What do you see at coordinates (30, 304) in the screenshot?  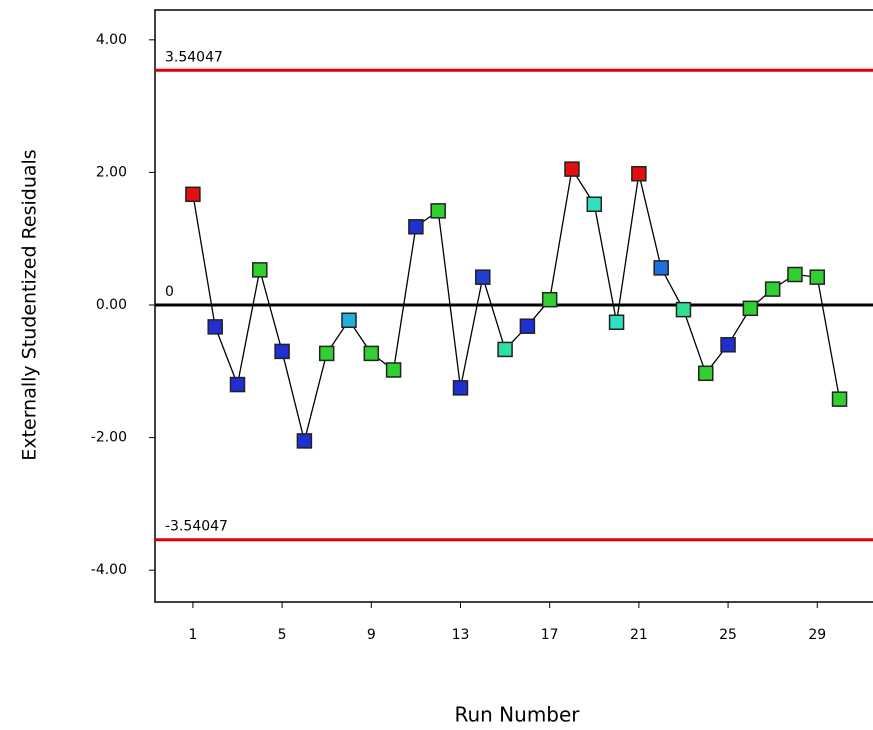 I see `y-axis-label: Externally Studentized Residuals` at bounding box center [30, 304].